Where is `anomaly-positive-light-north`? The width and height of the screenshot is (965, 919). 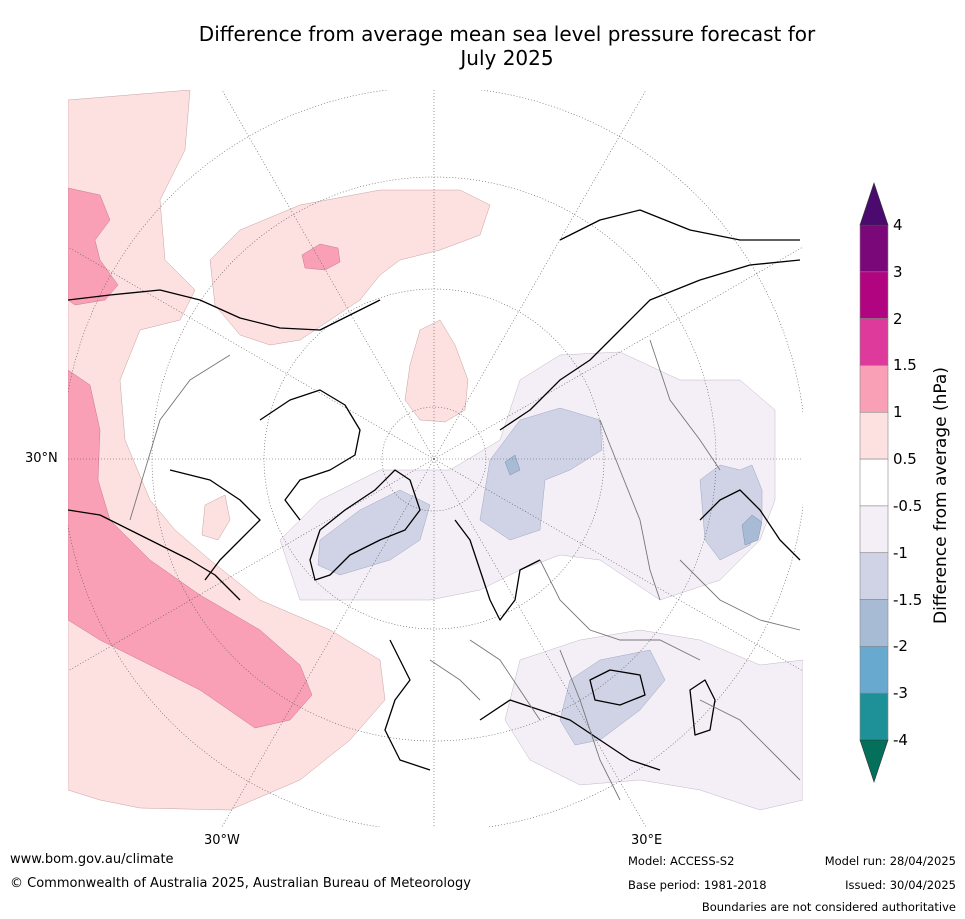 anomaly-positive-light-north is located at coordinates (350, 267).